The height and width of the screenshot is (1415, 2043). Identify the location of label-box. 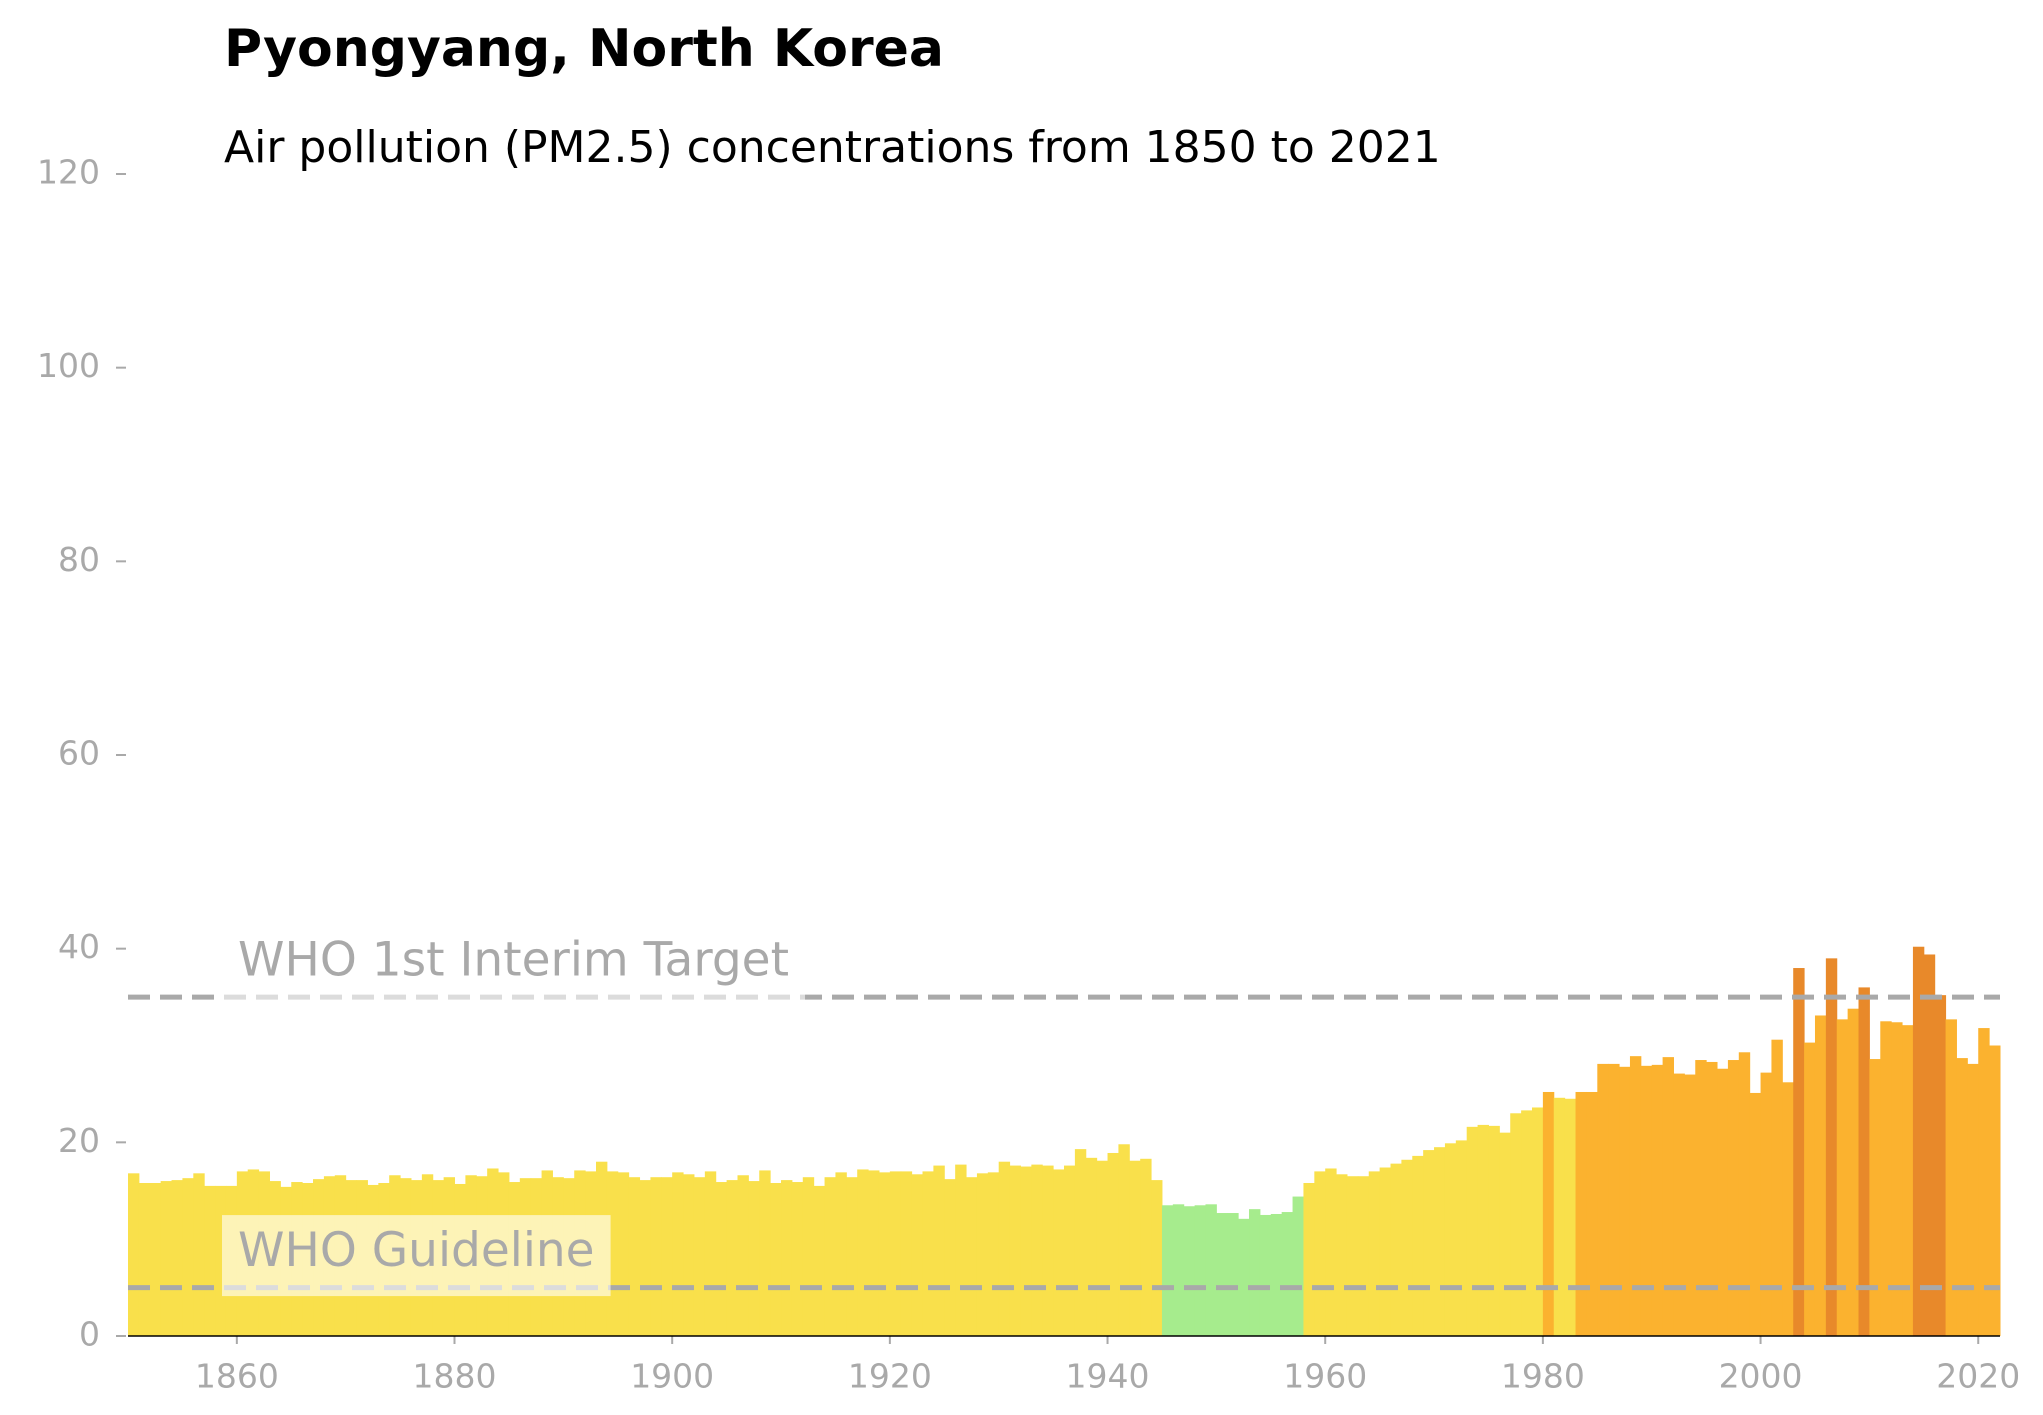
(416, 1256).